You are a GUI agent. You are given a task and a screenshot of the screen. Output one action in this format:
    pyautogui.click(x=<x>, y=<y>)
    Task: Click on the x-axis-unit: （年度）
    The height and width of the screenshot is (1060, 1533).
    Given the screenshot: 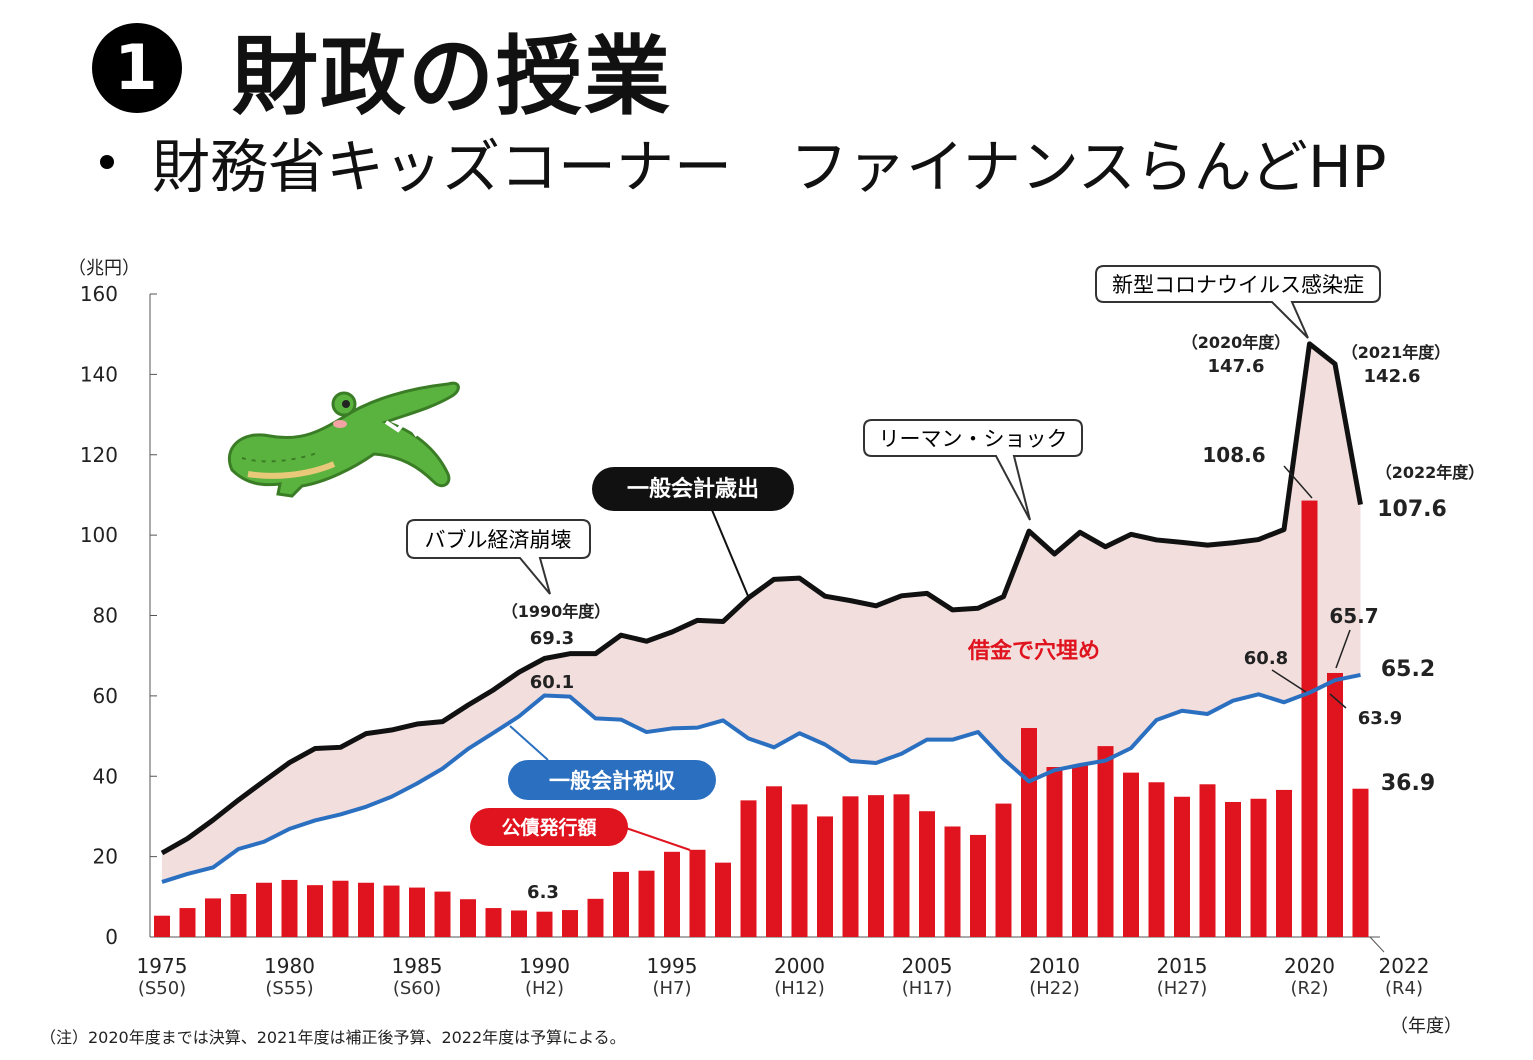 What is the action you would take?
    pyautogui.click(x=1426, y=1026)
    